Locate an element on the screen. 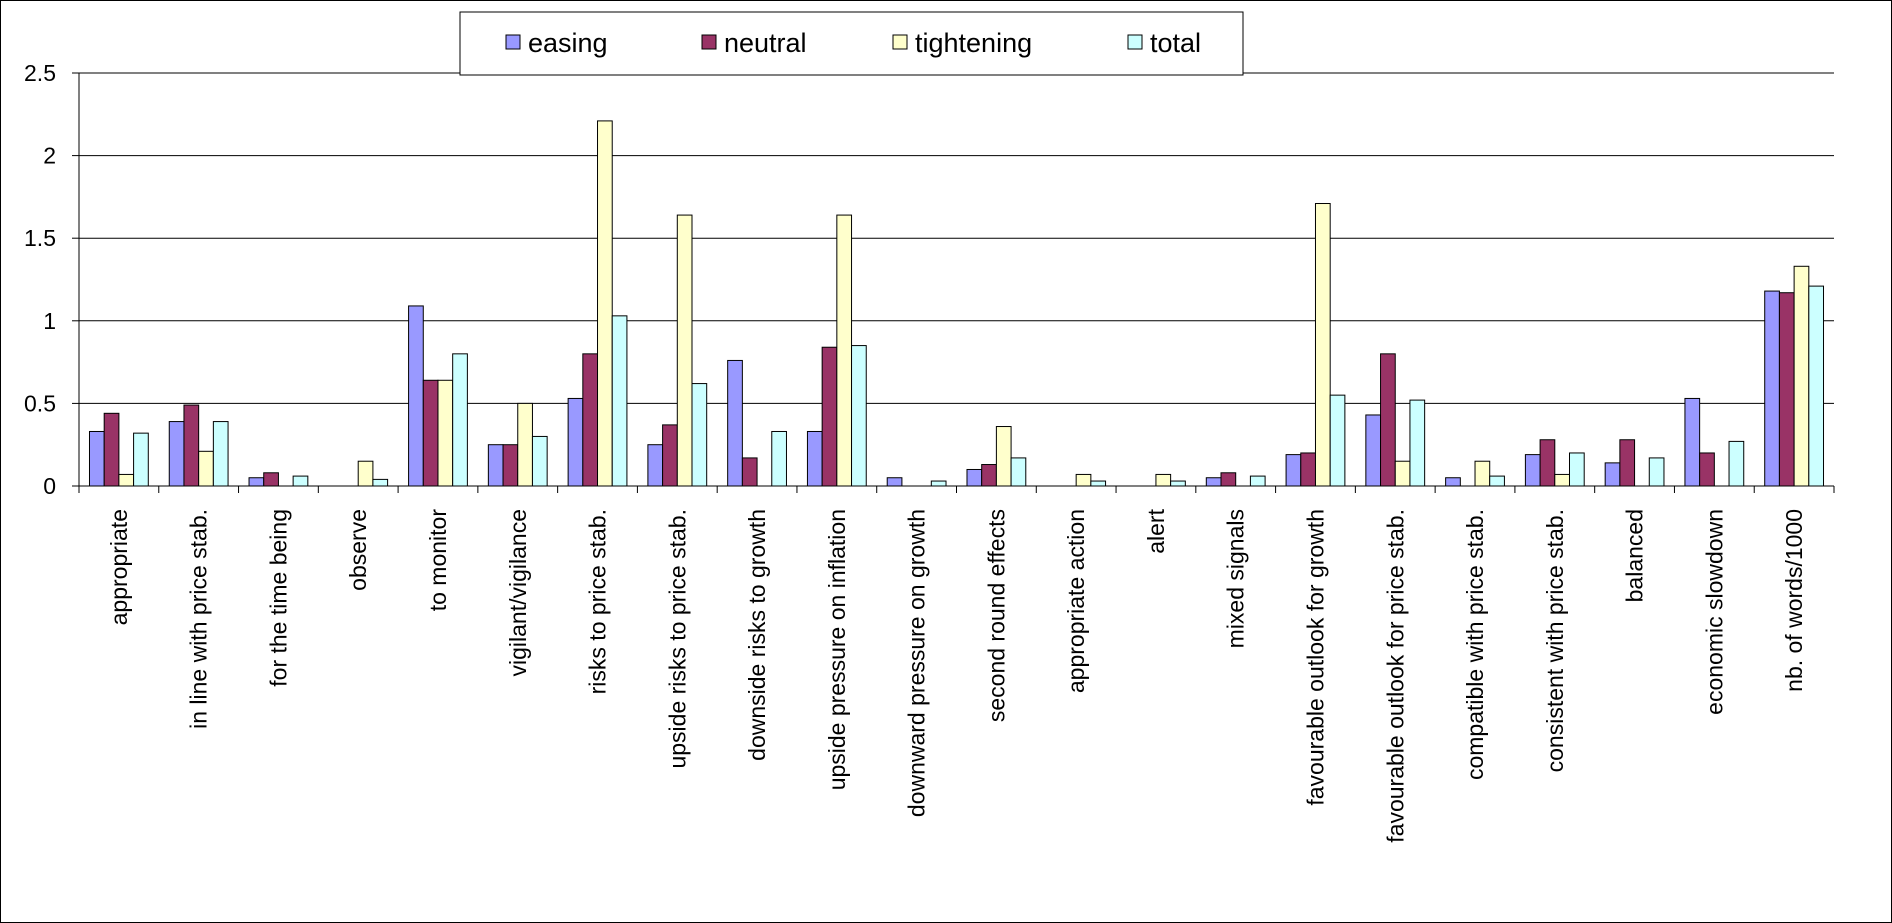  x-tick-label: downside risks to growth is located at coordinates (757, 635).